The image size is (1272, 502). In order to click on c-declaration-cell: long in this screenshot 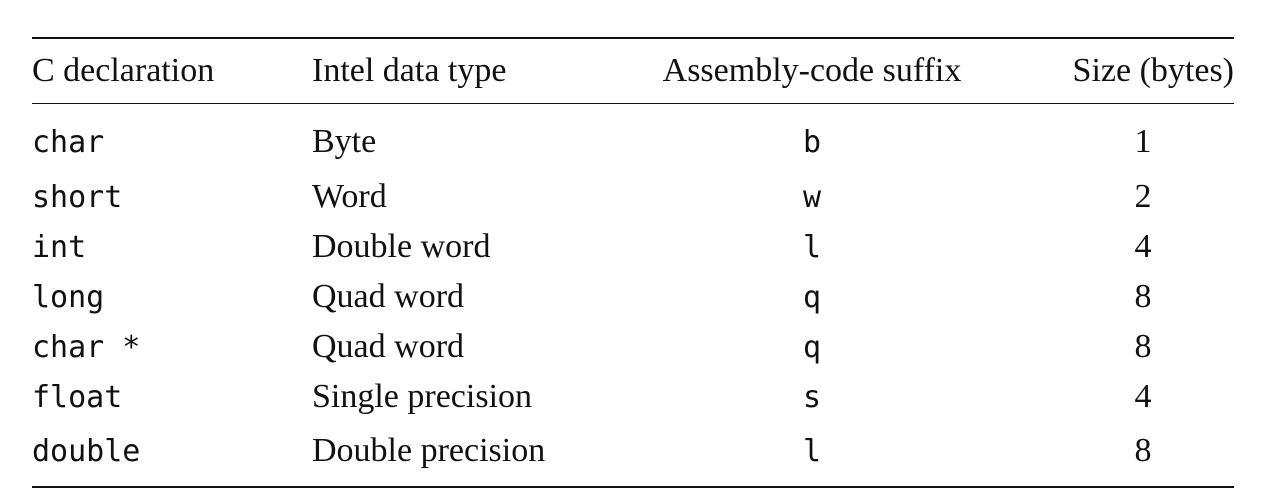, I will do `click(68, 297)`.